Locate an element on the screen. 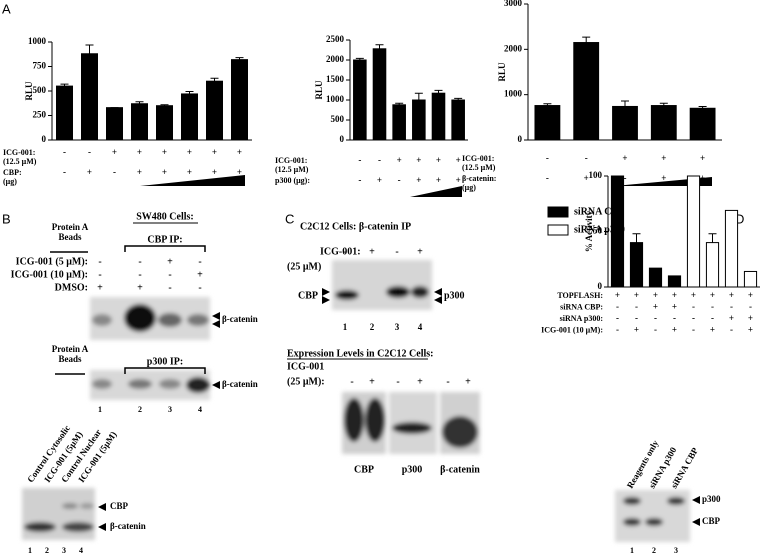 The height and width of the screenshot is (560, 769). treatment-label: (25 μM): is located at coordinates (306, 381).